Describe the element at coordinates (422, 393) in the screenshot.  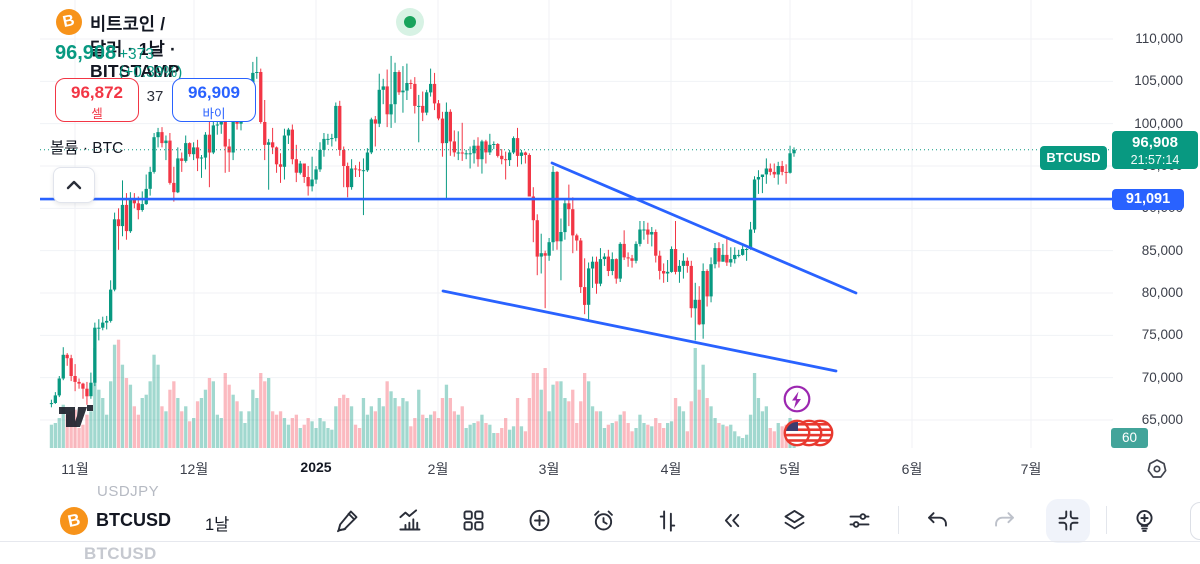
I see `volume-layer` at that location.